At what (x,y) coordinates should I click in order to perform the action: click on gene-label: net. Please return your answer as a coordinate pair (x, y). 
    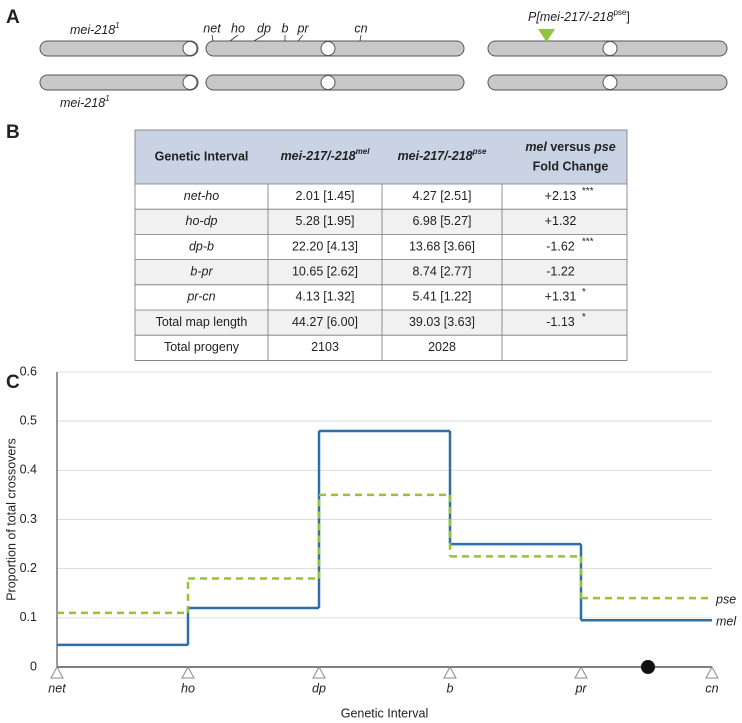
    Looking at the image, I should click on (212, 28).